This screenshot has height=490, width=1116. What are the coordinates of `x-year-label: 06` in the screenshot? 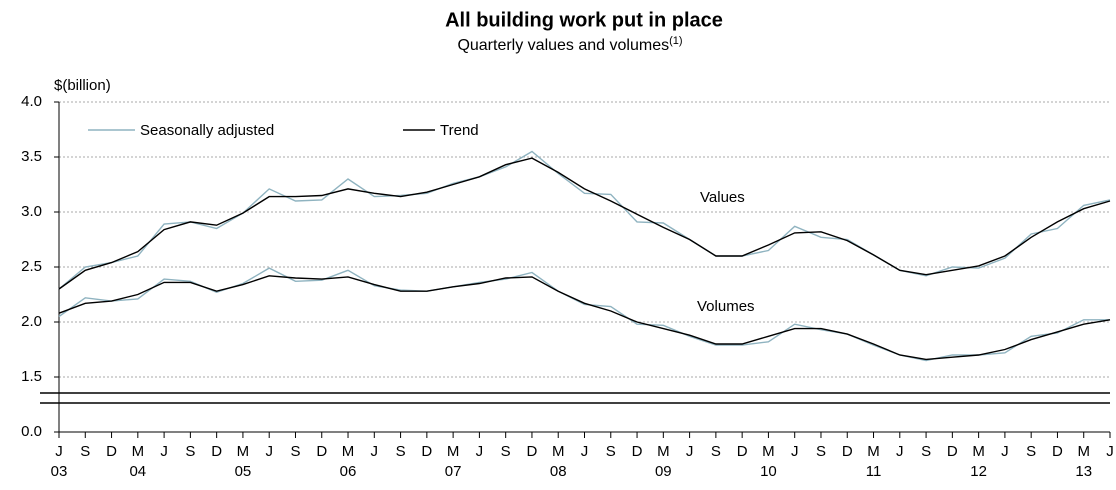 It's located at (348, 471).